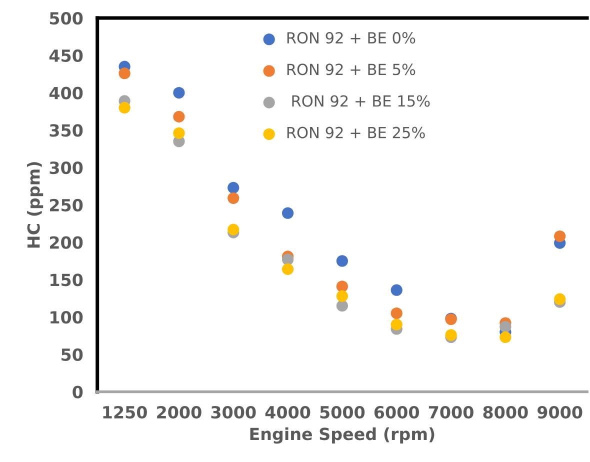 Image resolution: width=590 pixels, height=462 pixels. Describe the element at coordinates (66, 242) in the screenshot. I see `y-tick-label: 200` at that location.